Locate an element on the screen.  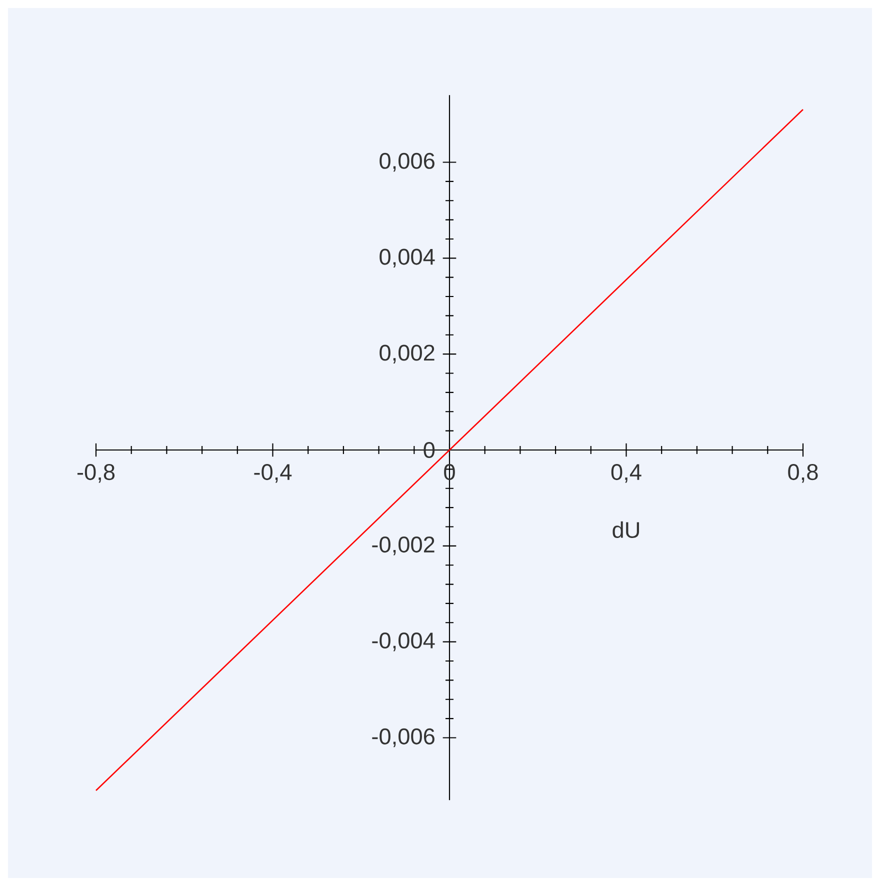
x-tick-label: 0,8 is located at coordinates (803, 473).